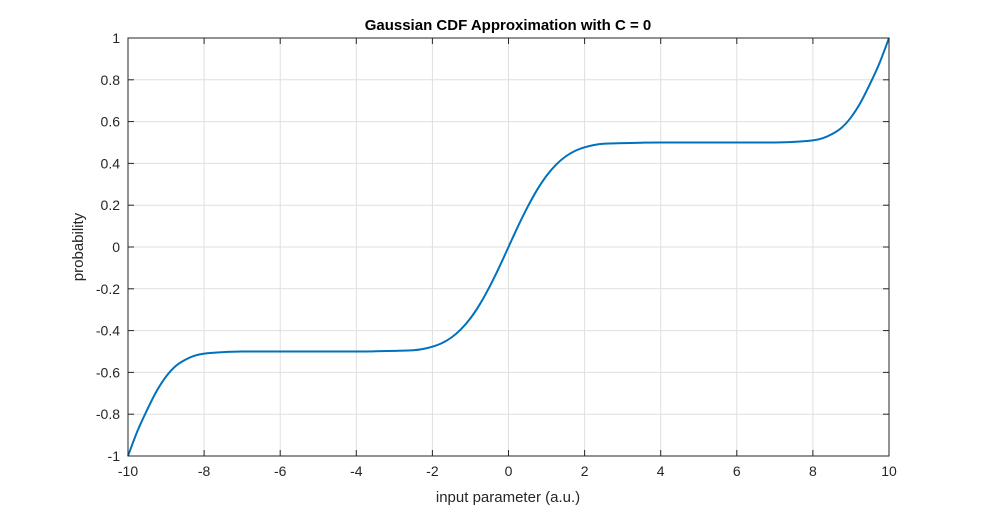 This screenshot has height=513, width=982. I want to click on x-tick-label: 8, so click(813, 471).